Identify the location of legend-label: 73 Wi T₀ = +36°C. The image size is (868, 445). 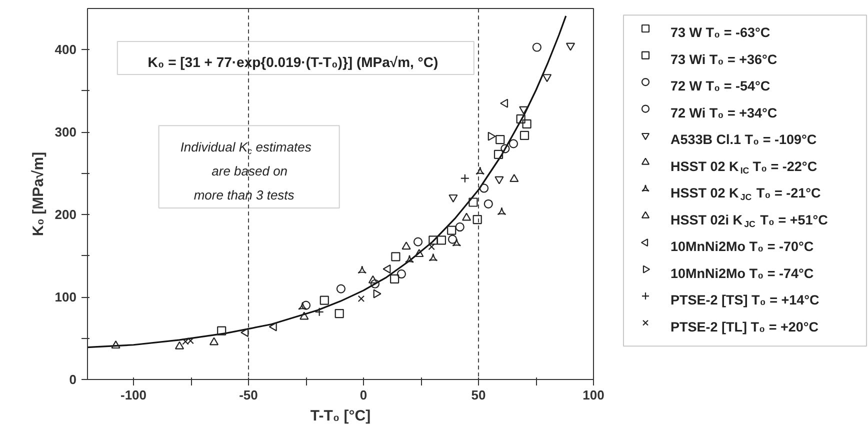
(724, 59).